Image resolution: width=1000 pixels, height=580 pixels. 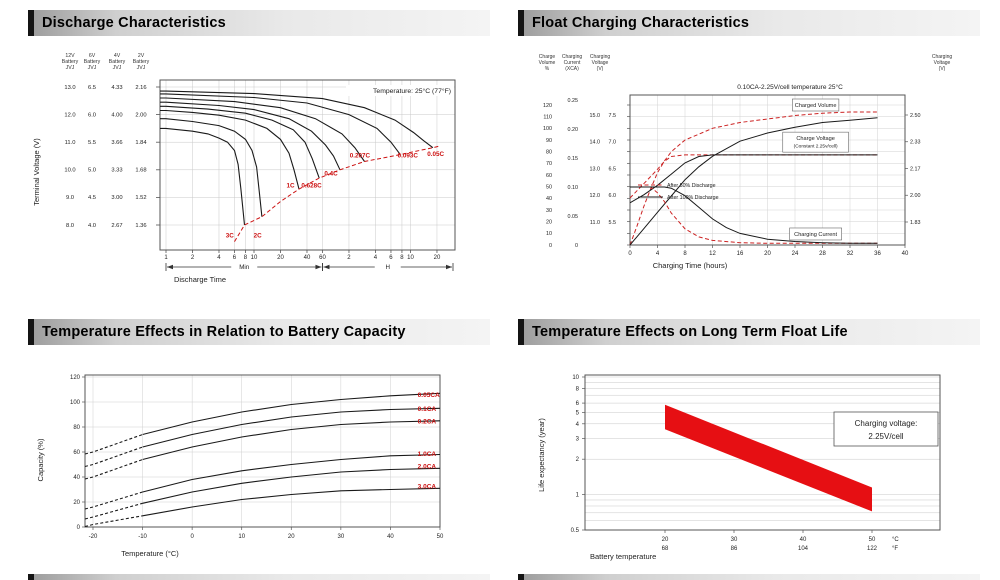 I want to click on svg-text: 80, so click(x=76, y=428).